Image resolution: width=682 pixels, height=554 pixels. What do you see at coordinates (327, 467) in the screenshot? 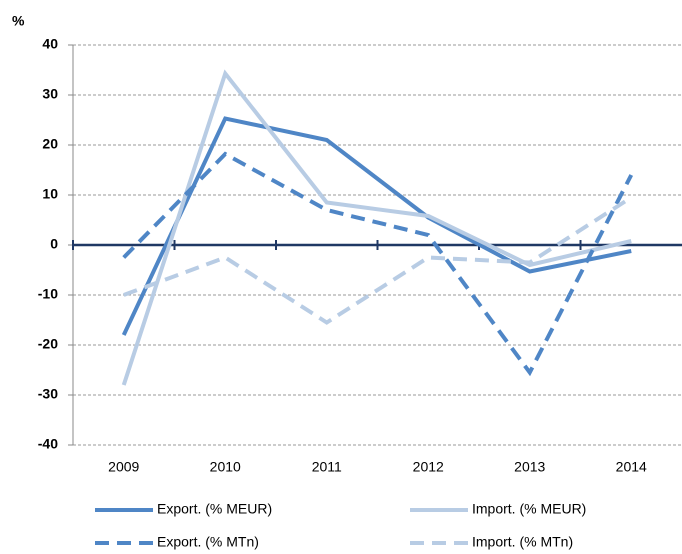
I see `x-tick-label: 2011` at bounding box center [327, 467].